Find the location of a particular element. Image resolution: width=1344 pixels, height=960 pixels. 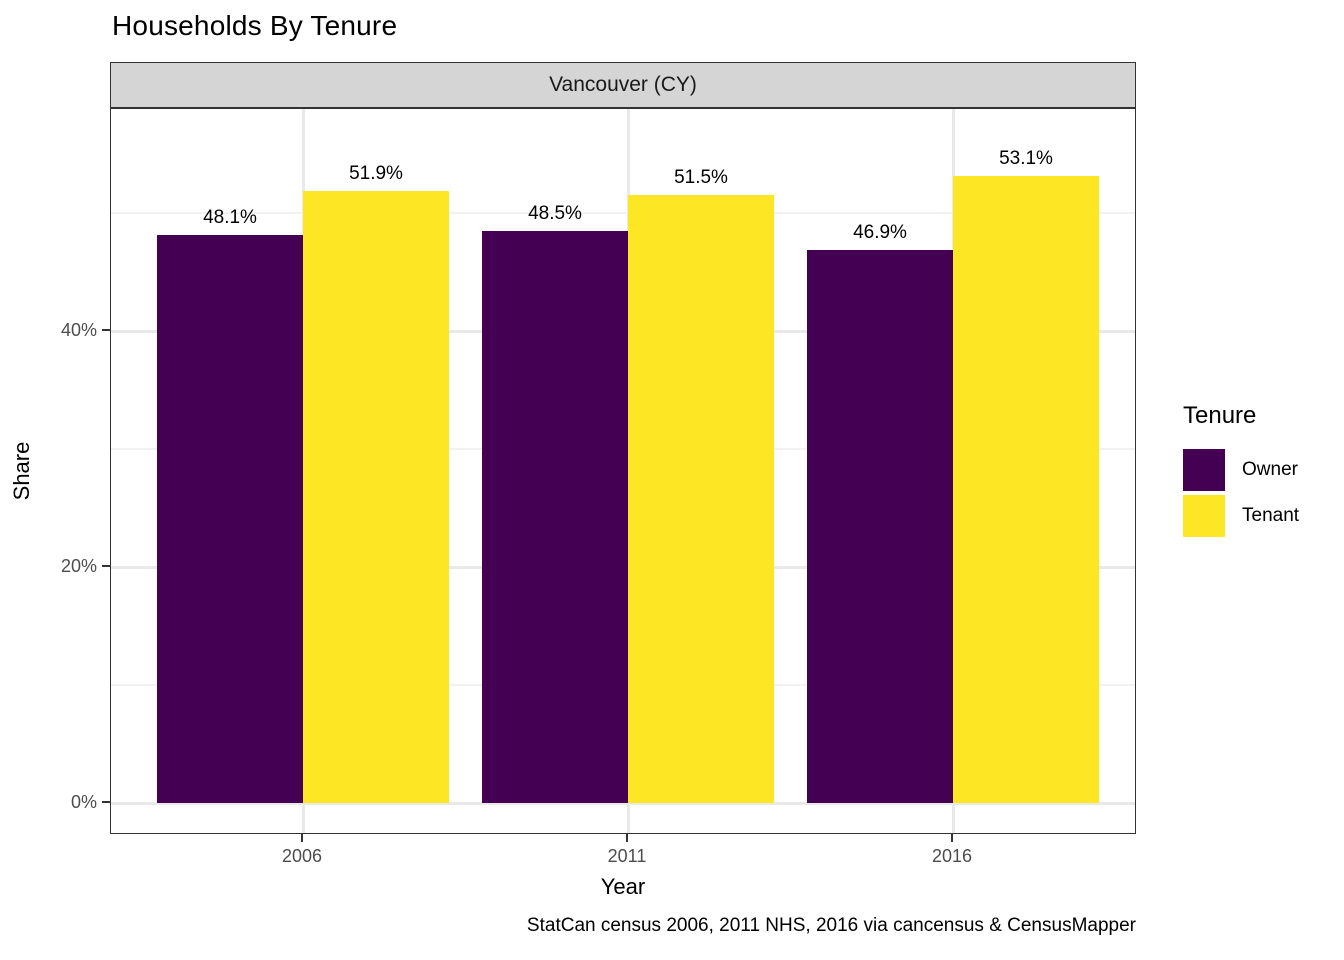

bar-owner-2011 is located at coordinates (555, 516).